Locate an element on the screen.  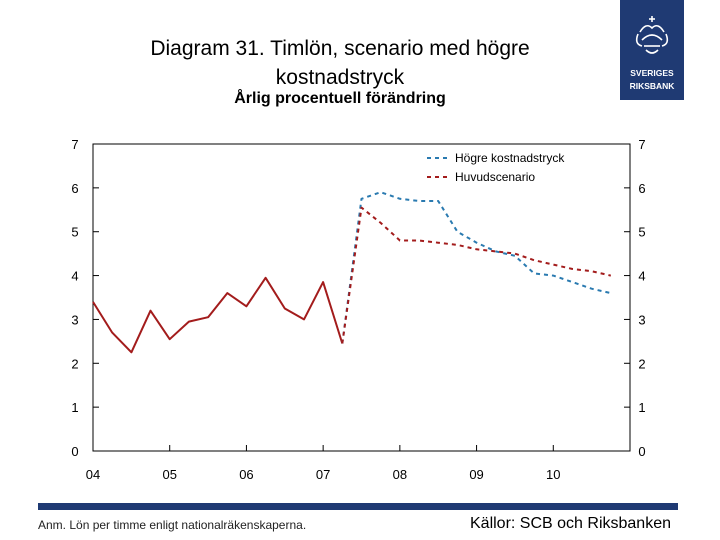
legend-item-hogre-kostnadstryck: Högre kostnadstryck is located at coordinates (496, 158).